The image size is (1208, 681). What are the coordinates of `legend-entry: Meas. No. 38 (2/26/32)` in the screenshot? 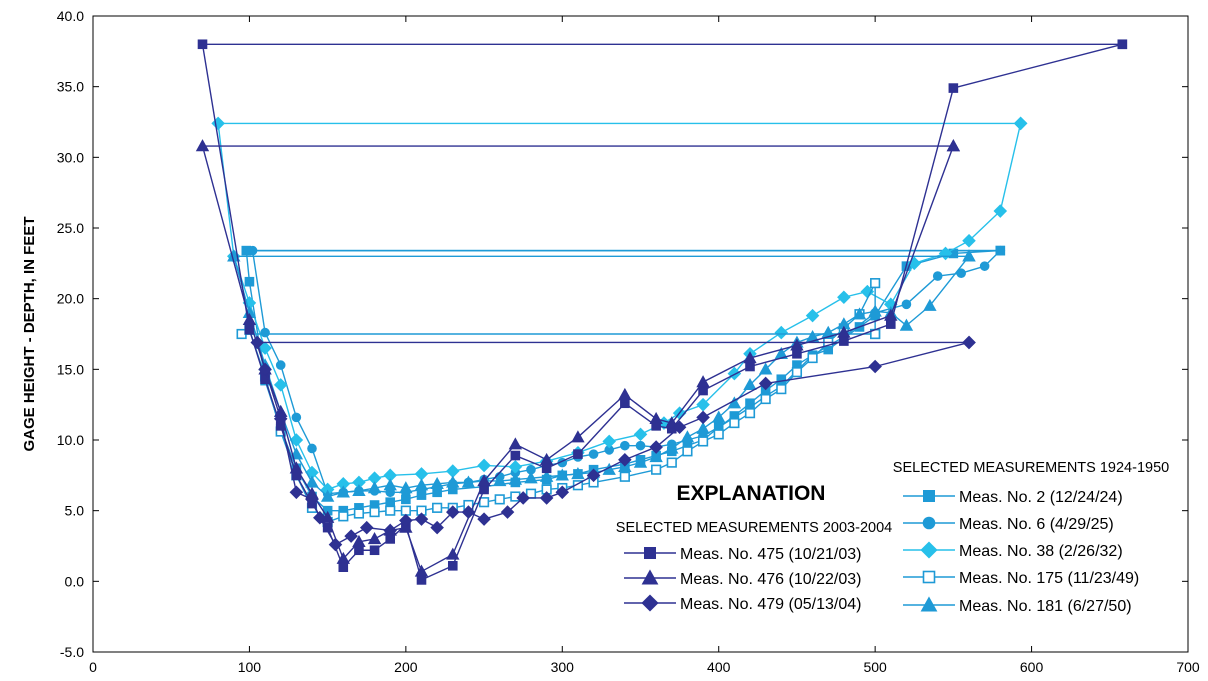 It's located at (1013, 550).